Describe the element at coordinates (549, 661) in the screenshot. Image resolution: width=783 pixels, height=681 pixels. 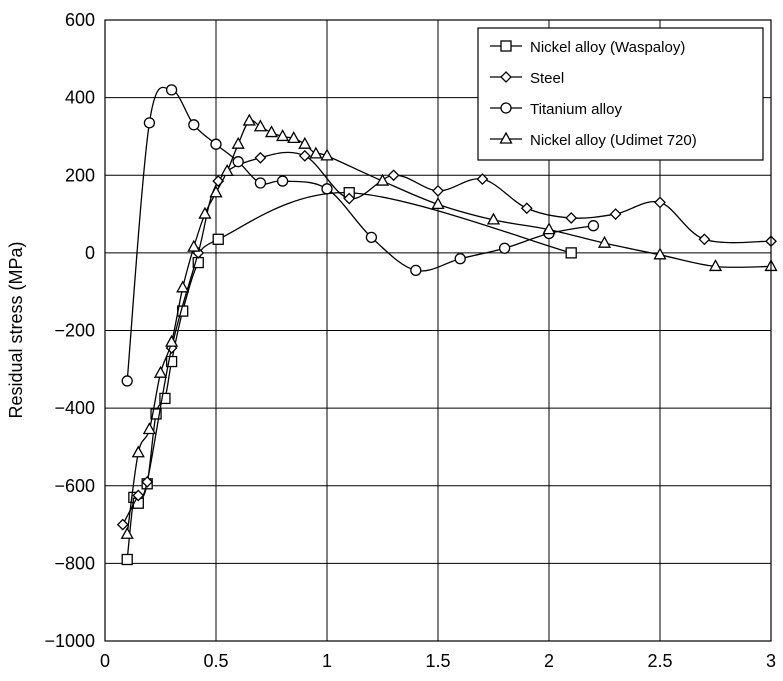
I see `x-tick-label: 2` at that location.